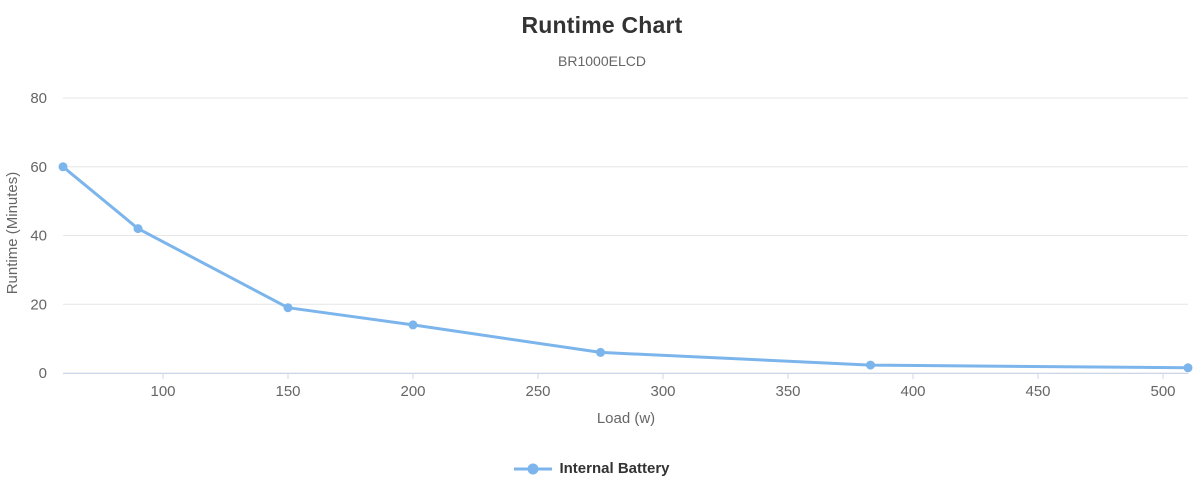  I want to click on legend-line-marker-icon, so click(533, 468).